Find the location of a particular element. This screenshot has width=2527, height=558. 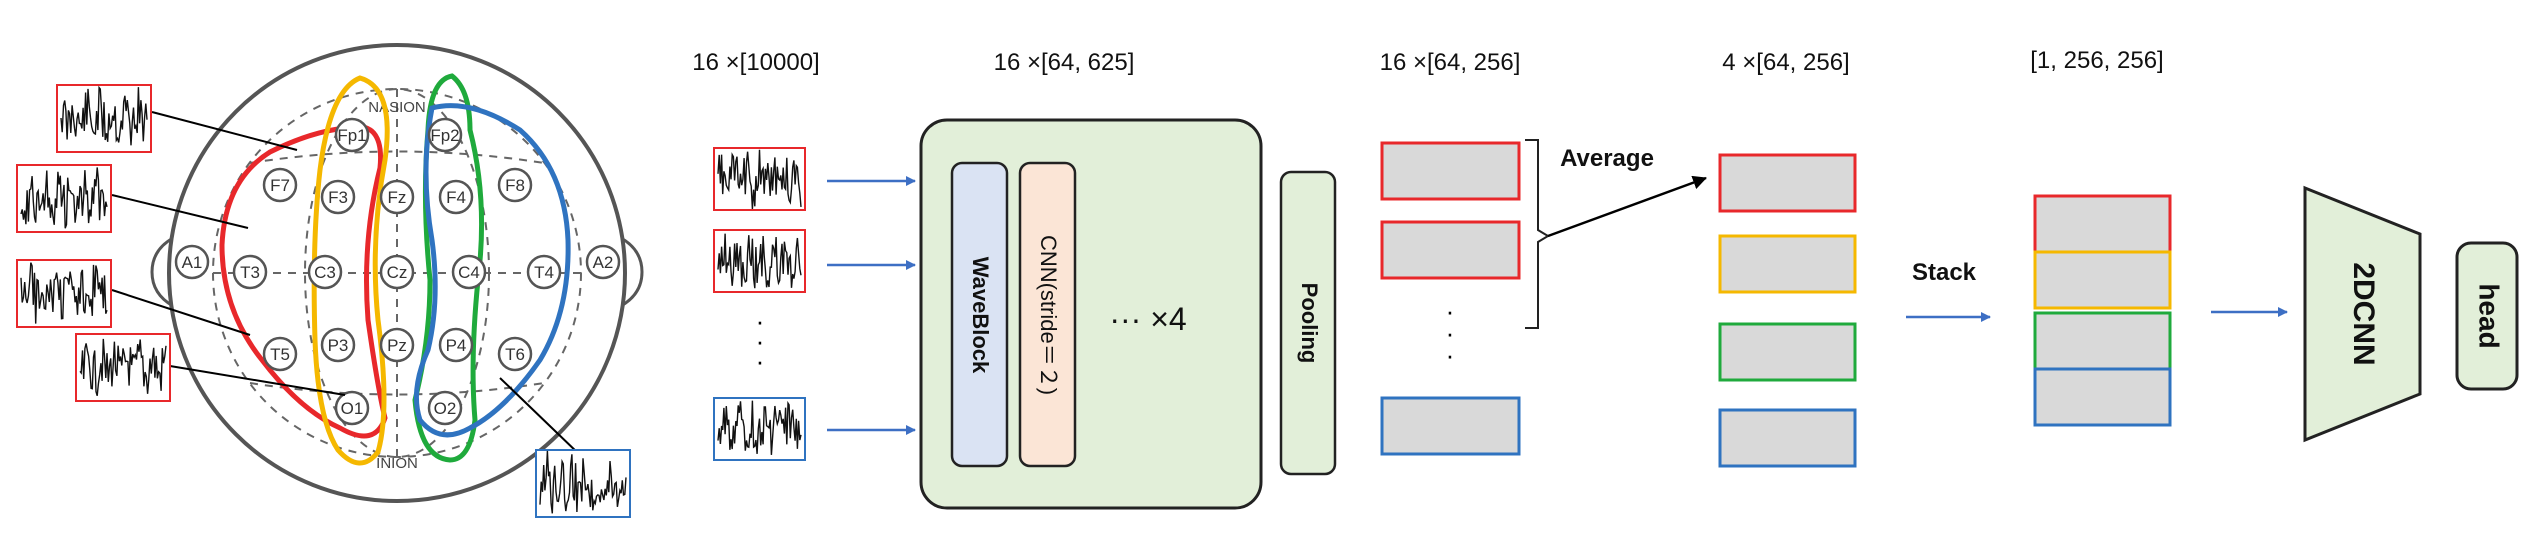

electrode-fz: Fz is located at coordinates (397, 197).